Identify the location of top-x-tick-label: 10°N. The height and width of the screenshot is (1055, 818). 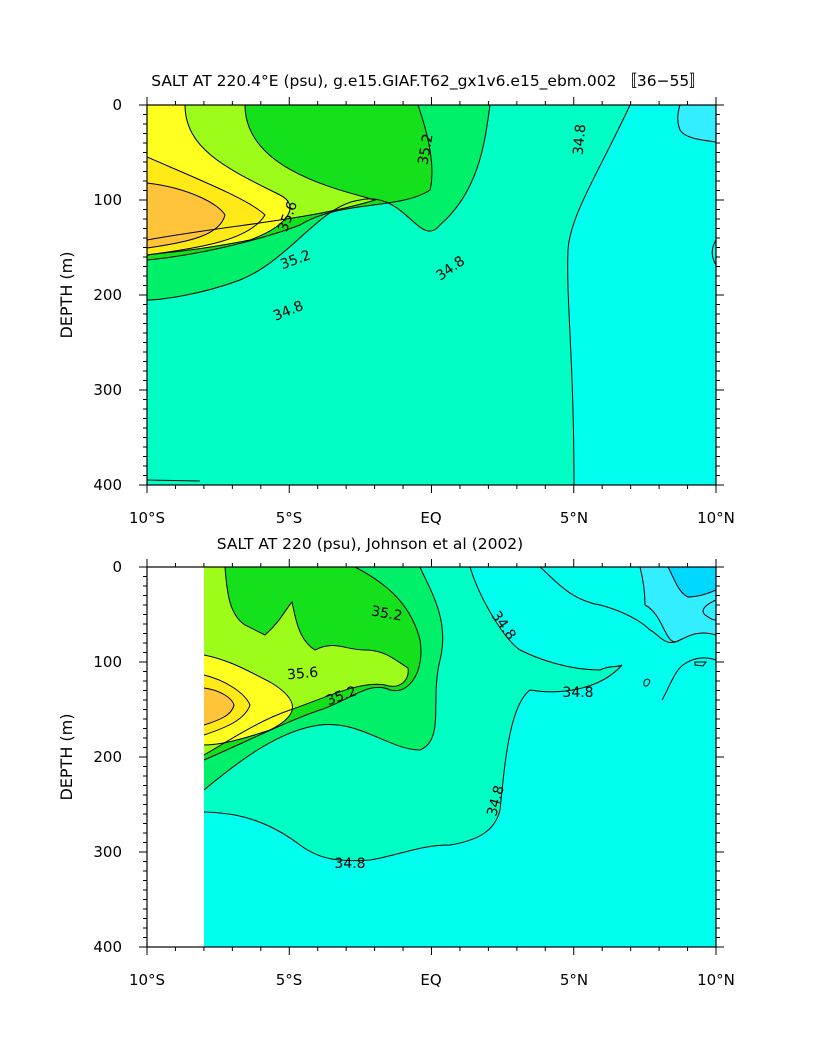
(716, 518).